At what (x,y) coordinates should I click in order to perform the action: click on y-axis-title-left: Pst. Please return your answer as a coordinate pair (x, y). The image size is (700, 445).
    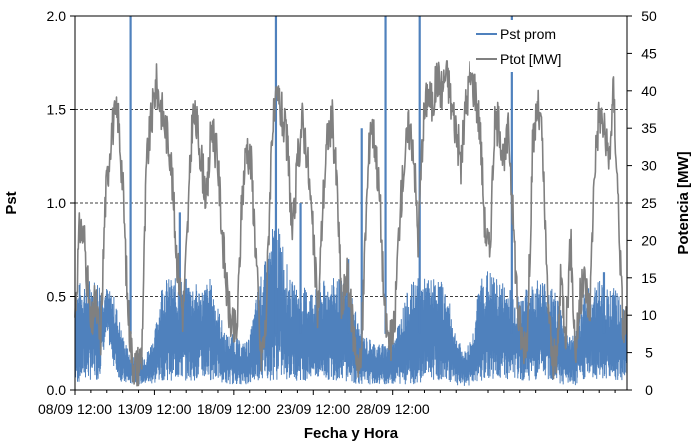
    Looking at the image, I should click on (11, 202).